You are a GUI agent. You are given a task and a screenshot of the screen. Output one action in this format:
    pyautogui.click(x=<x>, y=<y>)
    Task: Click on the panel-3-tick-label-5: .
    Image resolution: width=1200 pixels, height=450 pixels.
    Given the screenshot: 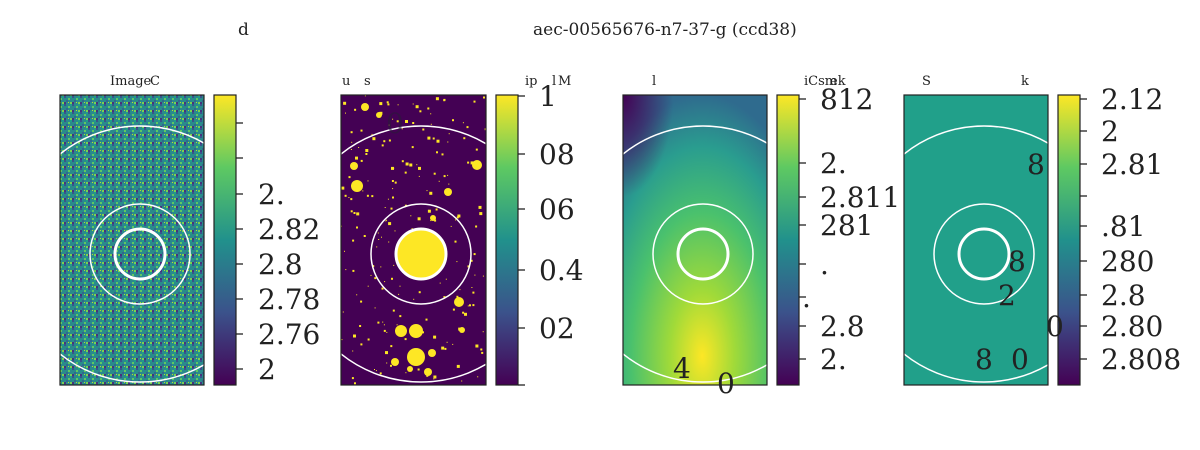 What is the action you would take?
    pyautogui.click(x=806, y=297)
    